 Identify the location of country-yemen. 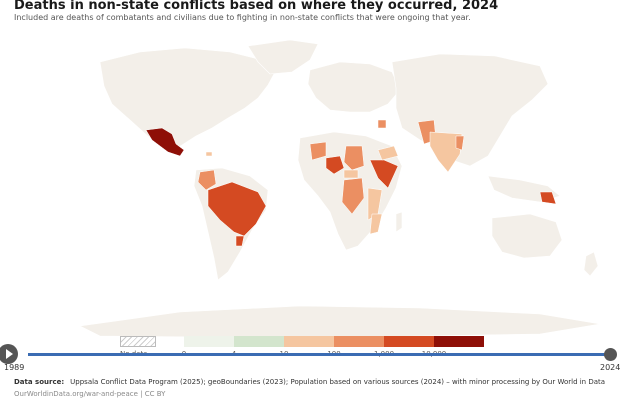
(388, 153).